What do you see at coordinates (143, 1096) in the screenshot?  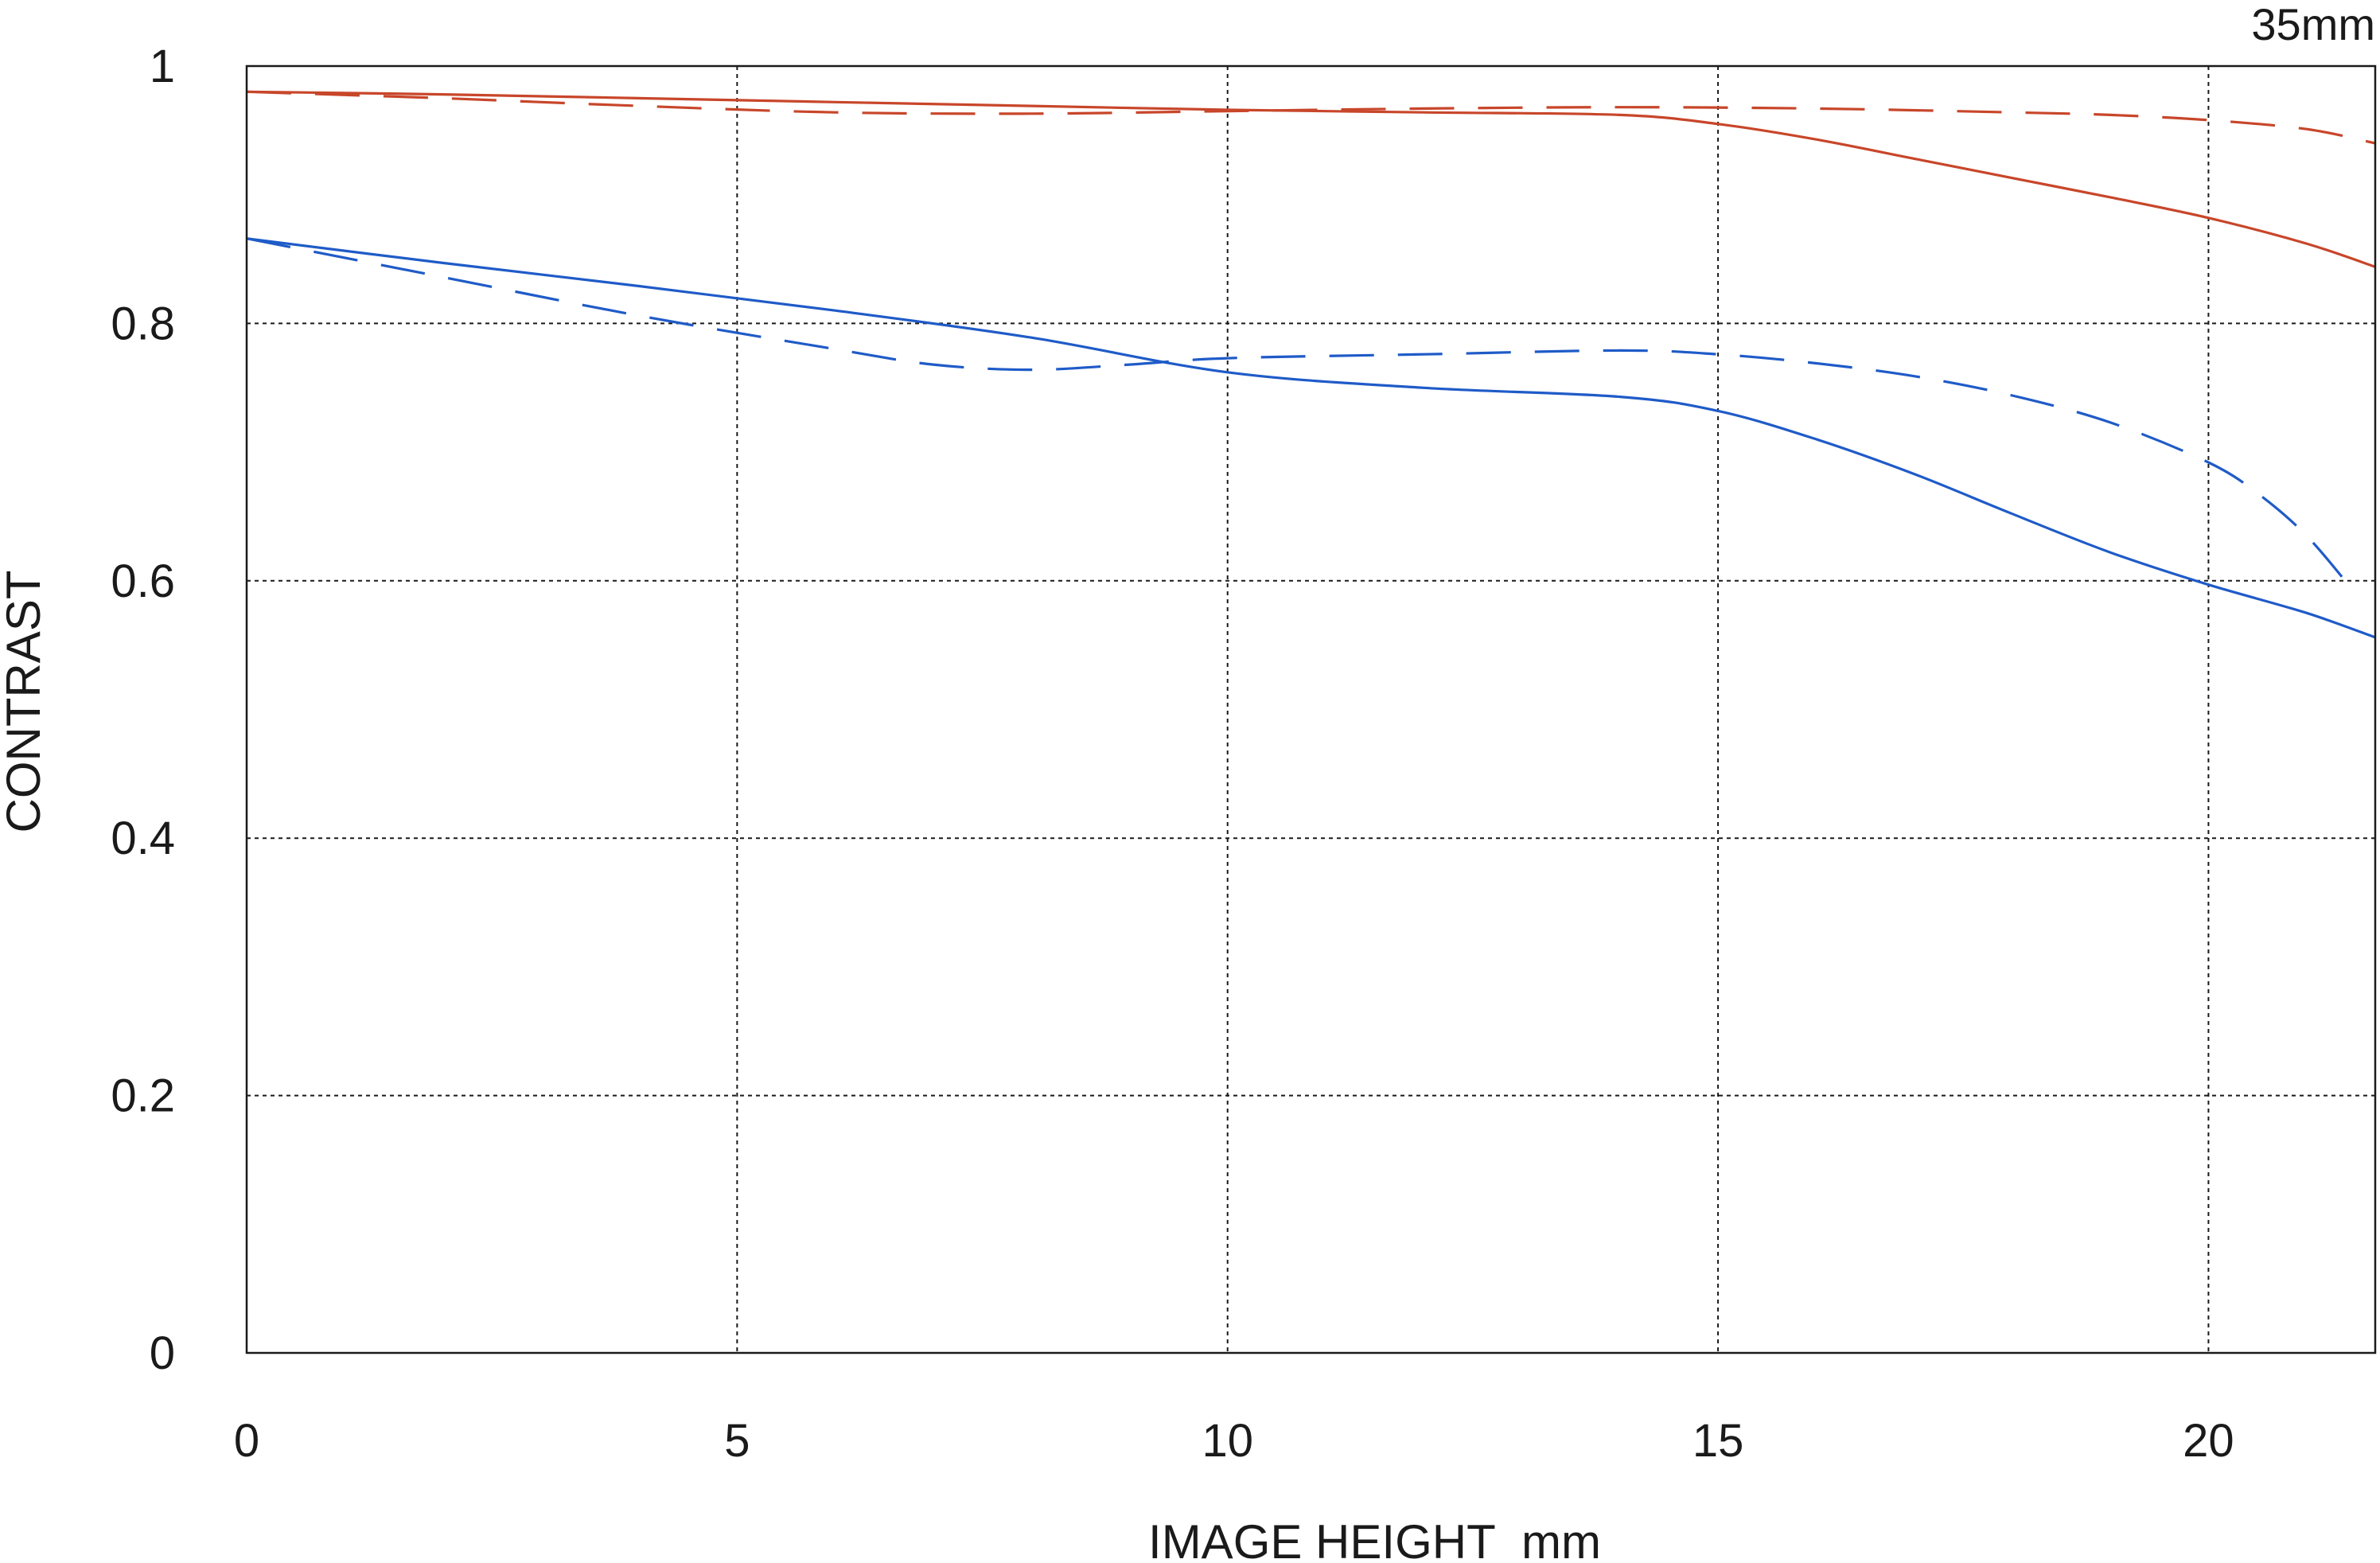 I see `y-tick-label-1: 0.2` at bounding box center [143, 1096].